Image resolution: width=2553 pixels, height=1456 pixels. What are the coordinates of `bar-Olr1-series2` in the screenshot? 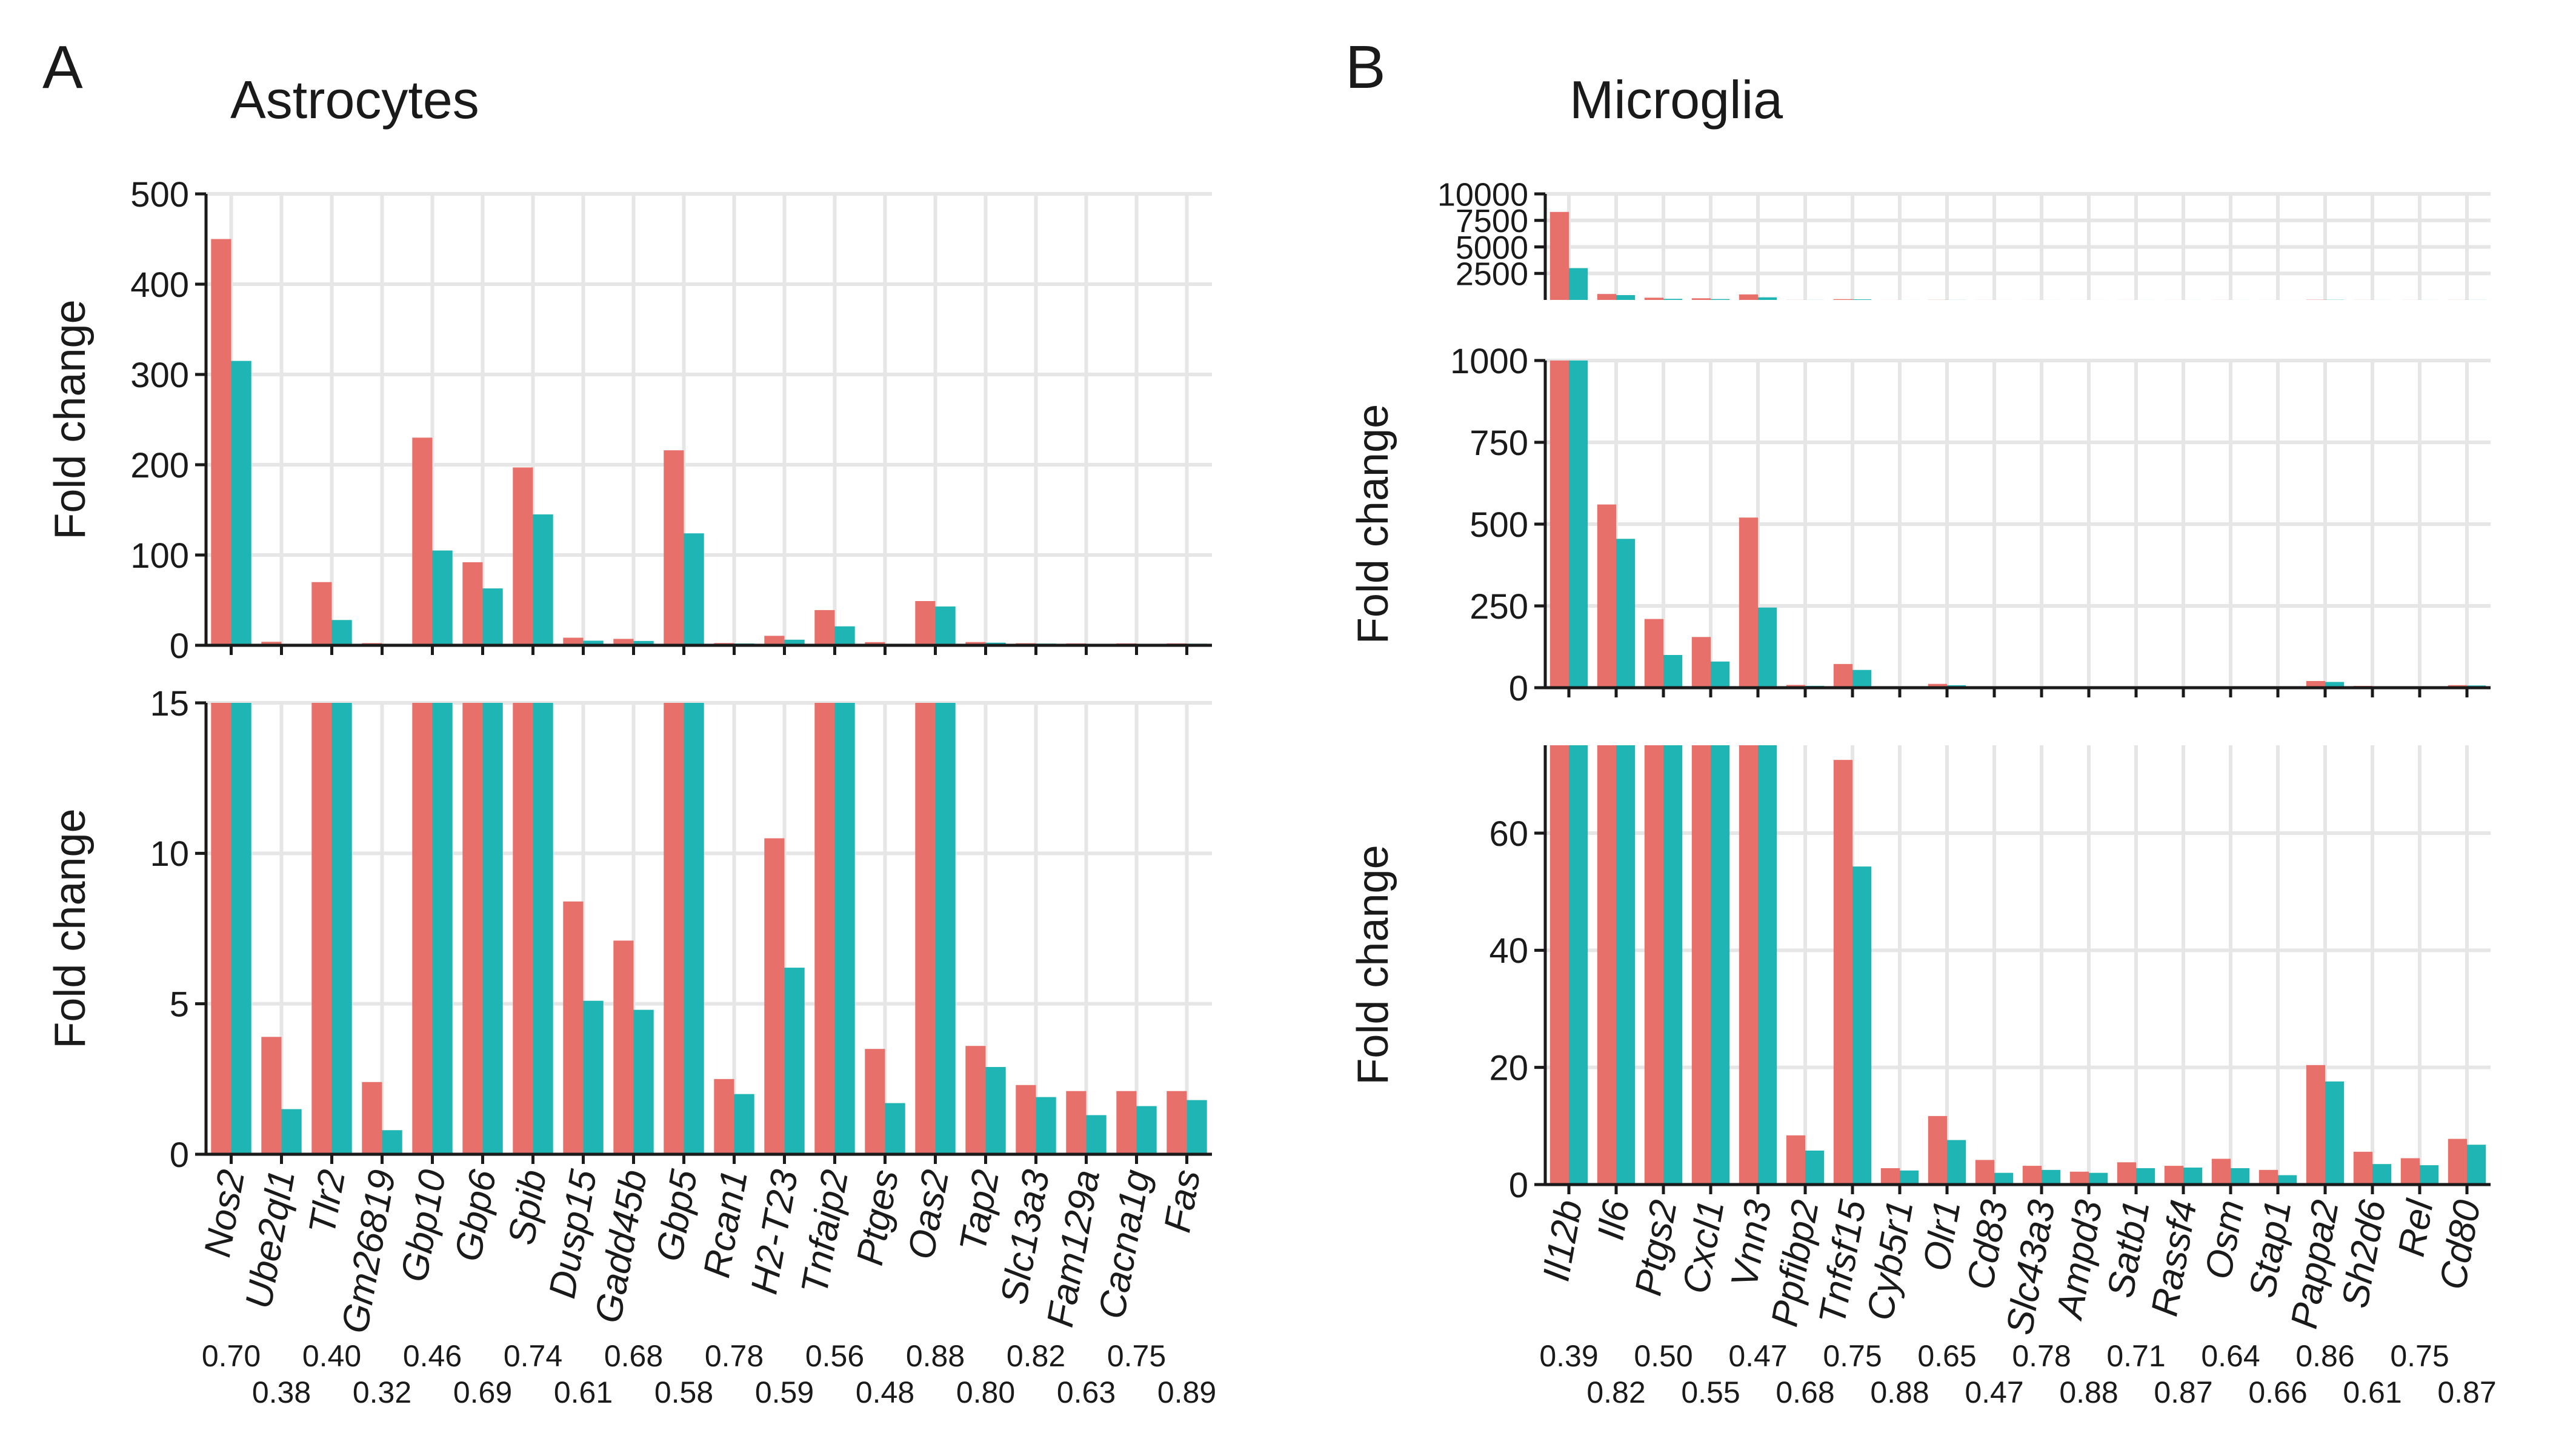 It's located at (1956, 1162).